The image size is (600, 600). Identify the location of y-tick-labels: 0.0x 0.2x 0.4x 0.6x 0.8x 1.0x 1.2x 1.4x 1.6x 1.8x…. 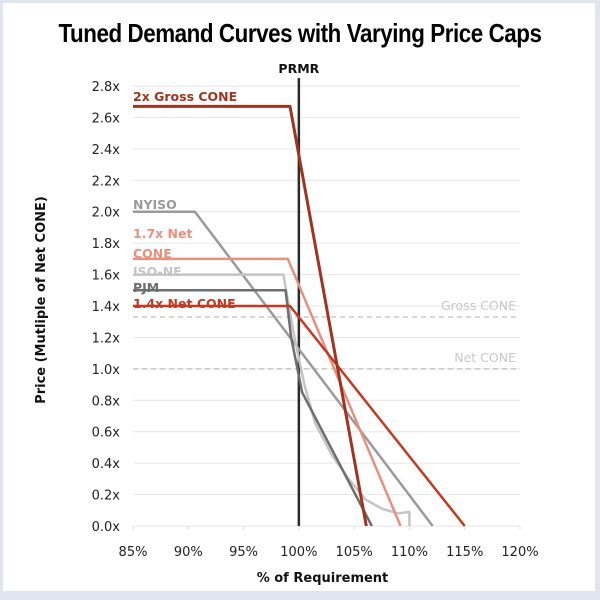
(106, 307).